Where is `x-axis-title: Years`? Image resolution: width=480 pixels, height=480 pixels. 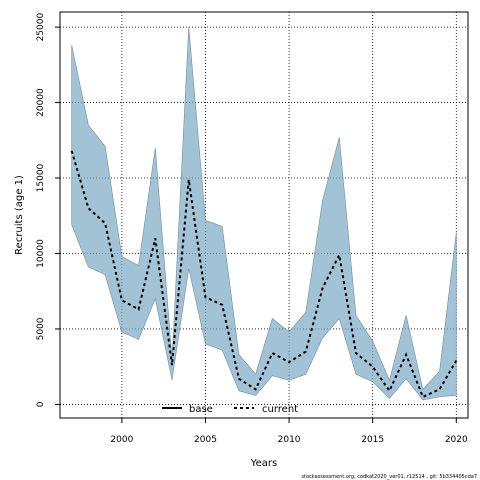 x-axis-title: Years is located at coordinates (263, 463).